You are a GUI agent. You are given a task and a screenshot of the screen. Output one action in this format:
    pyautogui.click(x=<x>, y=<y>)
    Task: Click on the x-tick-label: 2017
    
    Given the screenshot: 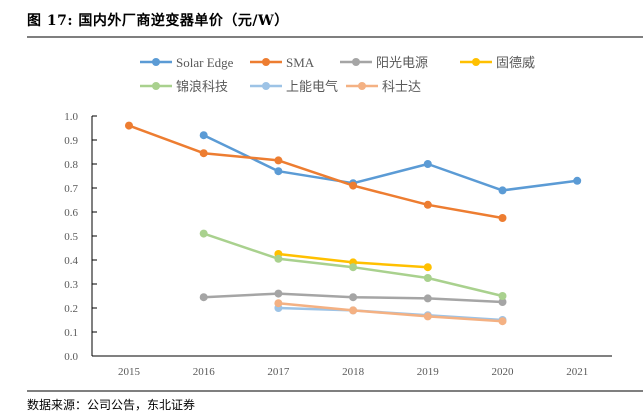 What is the action you would take?
    pyautogui.click(x=278, y=372)
    